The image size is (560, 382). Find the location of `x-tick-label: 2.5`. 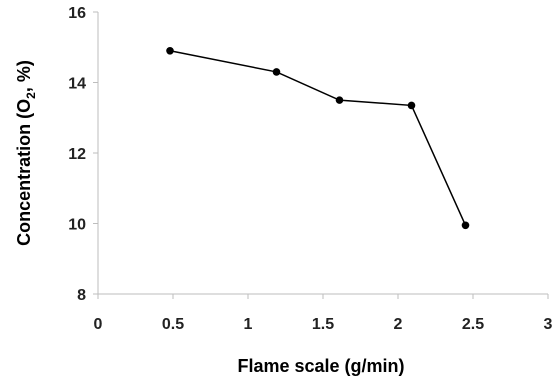

x-tick-label: 2.5 is located at coordinates (473, 324).